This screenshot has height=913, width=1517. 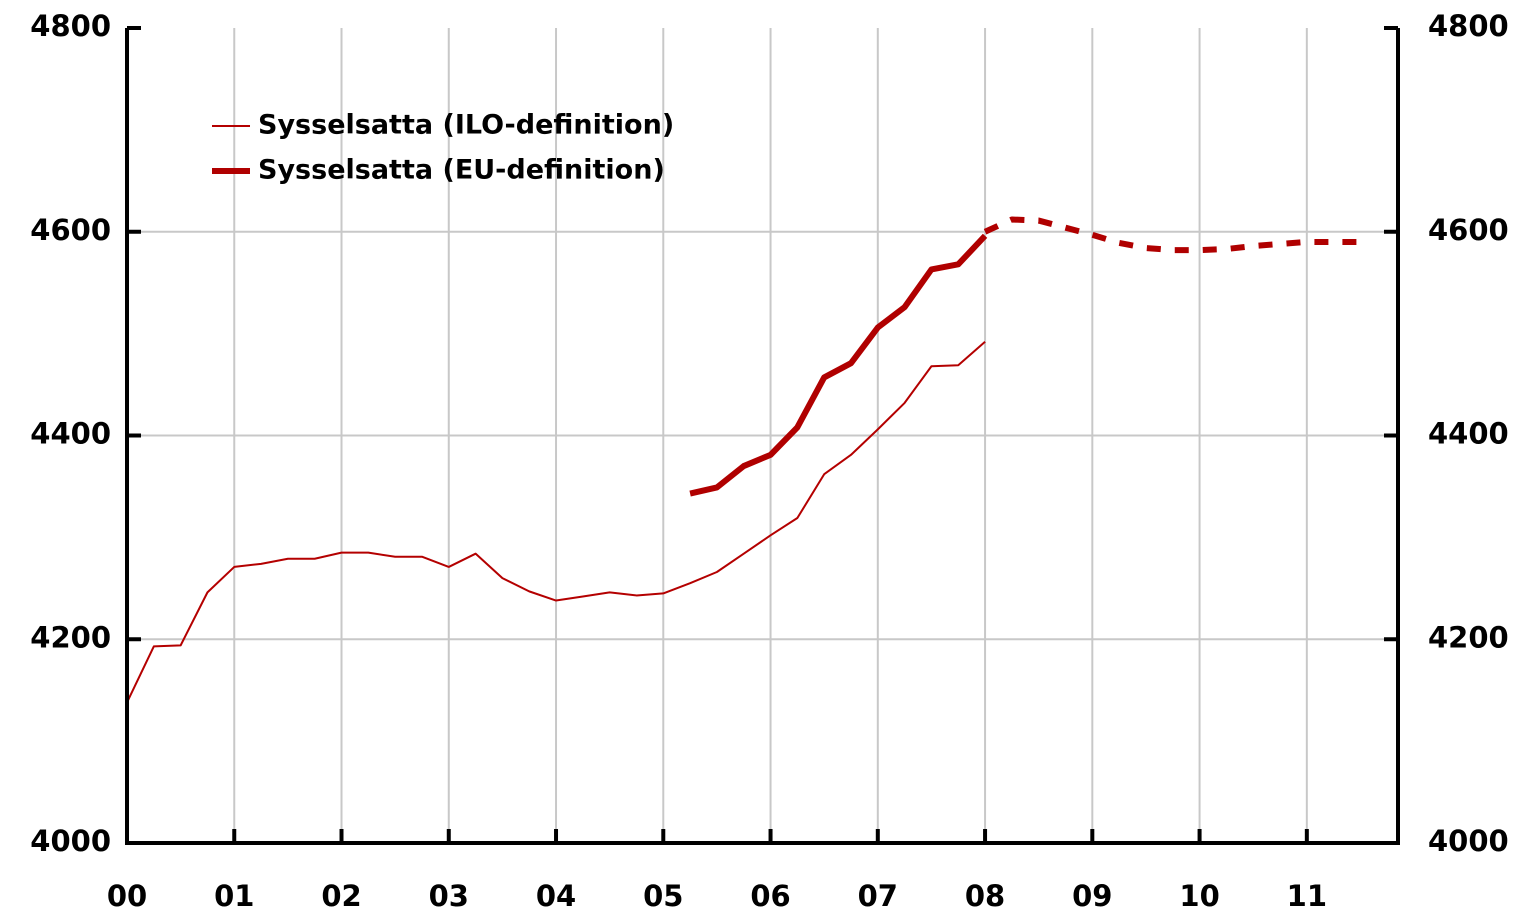 I want to click on y2-tick-label: 4000, so click(x=1468, y=841).